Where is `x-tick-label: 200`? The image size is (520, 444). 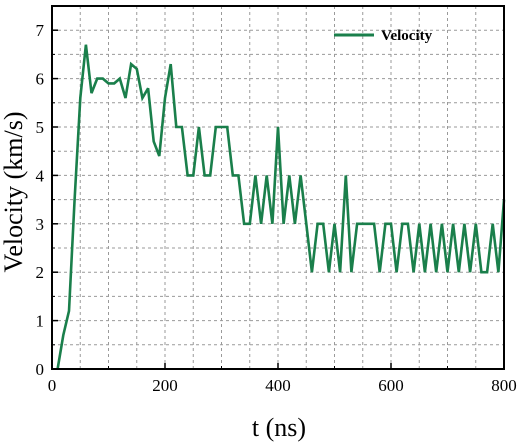
x-tick-label: 200 is located at coordinates (165, 385).